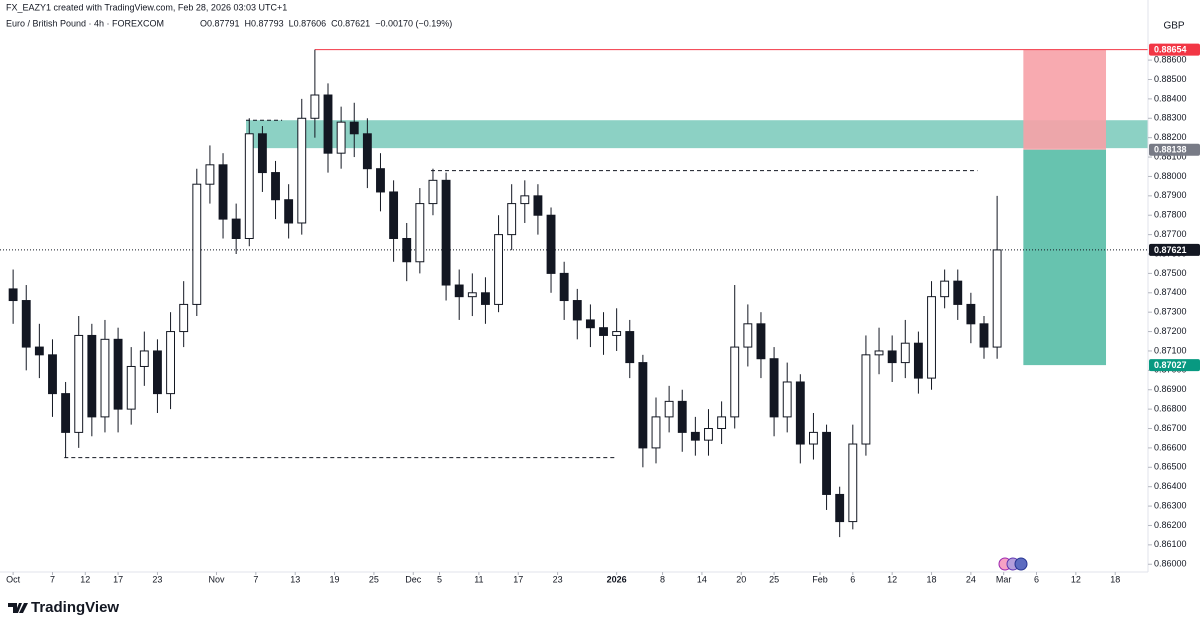 The width and height of the screenshot is (1200, 627). Describe the element at coordinates (1173, 26) in the screenshot. I see `currency: GBP` at that location.